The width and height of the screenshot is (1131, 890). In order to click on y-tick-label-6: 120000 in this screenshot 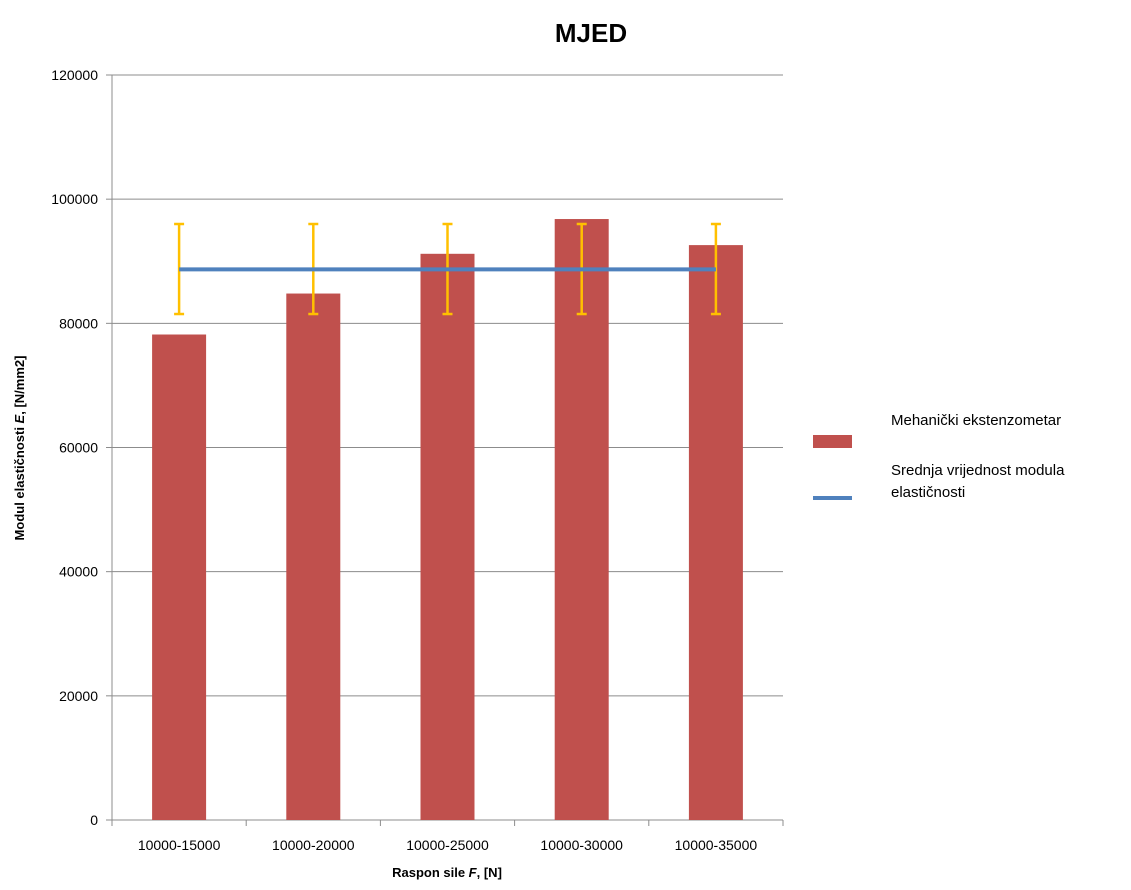, I will do `click(74, 75)`.